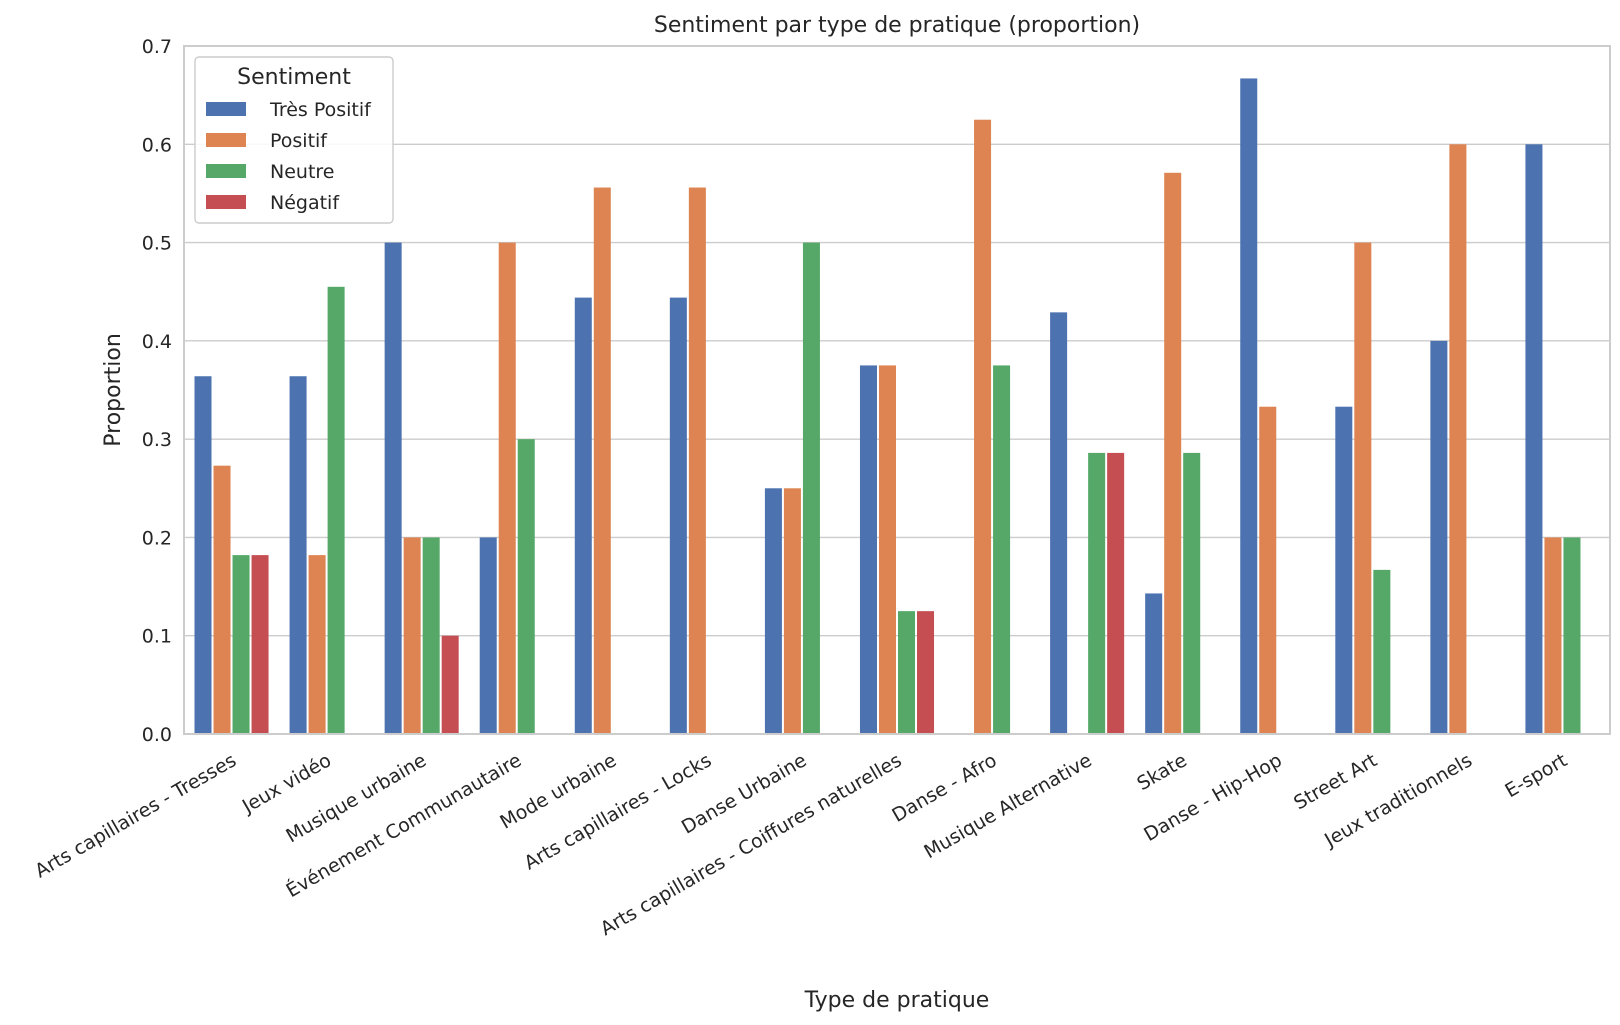 The image size is (1620, 1025). Describe the element at coordinates (157, 637) in the screenshot. I see `y-tick-label: 0.1` at that location.